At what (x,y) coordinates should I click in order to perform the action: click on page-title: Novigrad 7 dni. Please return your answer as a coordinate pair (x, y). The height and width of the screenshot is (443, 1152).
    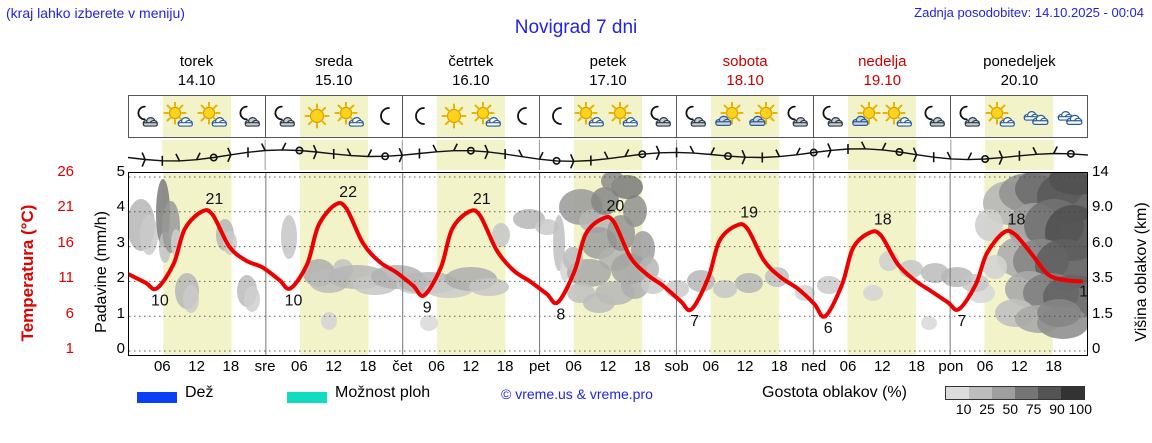
    Looking at the image, I should click on (576, 27).